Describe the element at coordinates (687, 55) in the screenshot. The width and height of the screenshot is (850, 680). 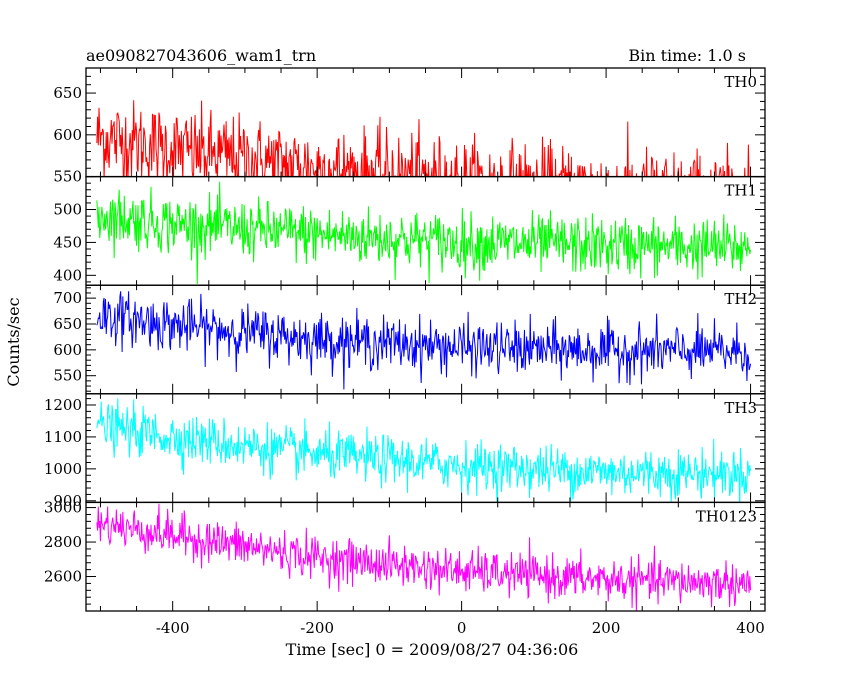
I see `chart-subtitle: Bin time: 1.0 s` at that location.